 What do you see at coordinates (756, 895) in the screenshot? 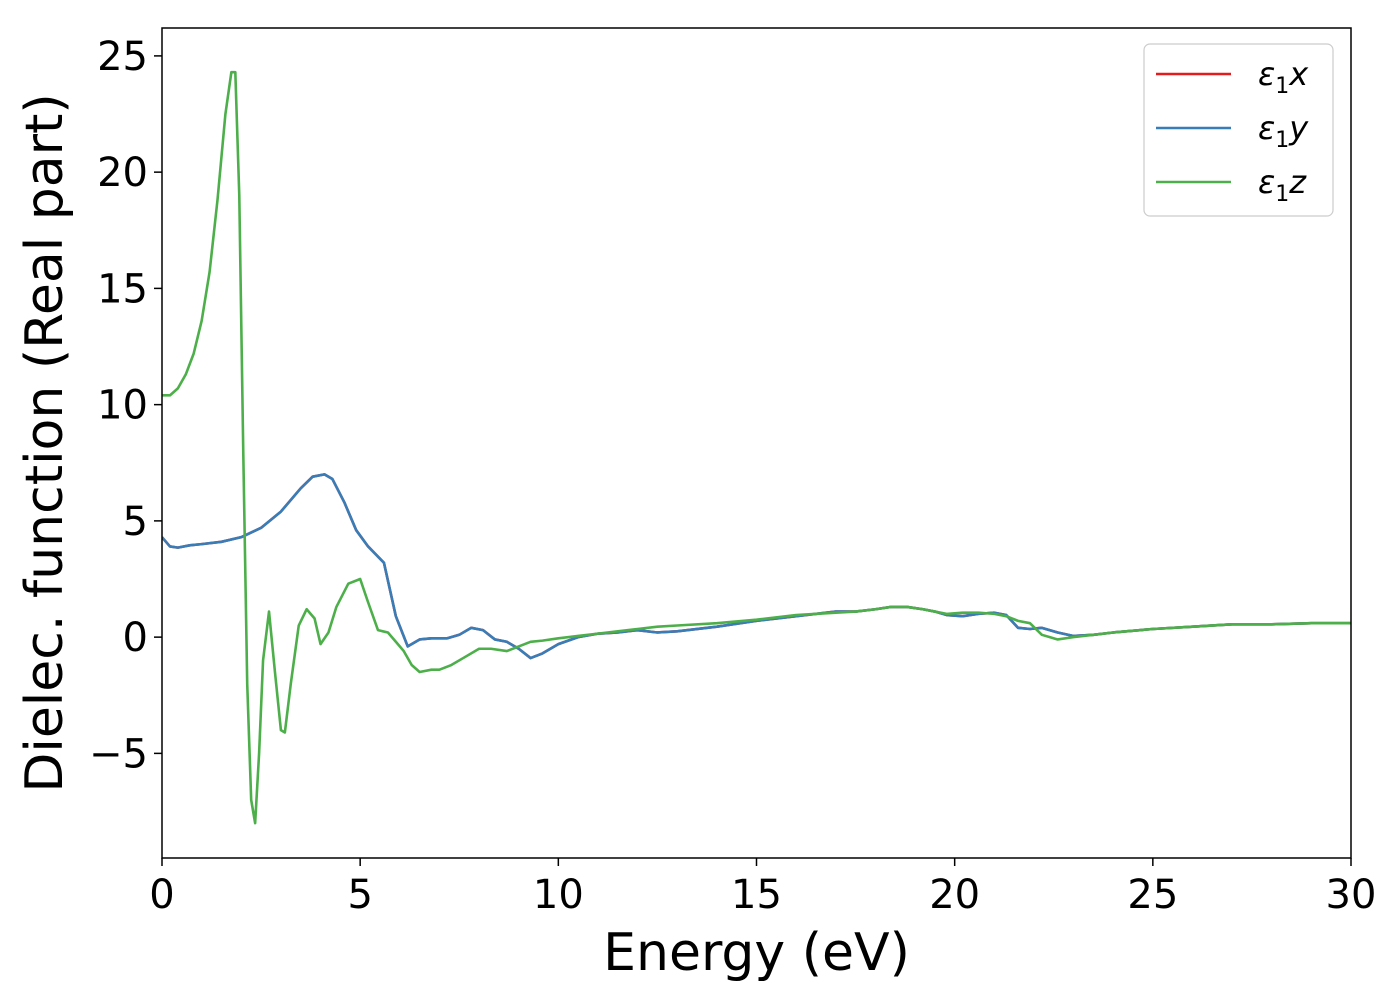
I see `x-tick-label: 15` at bounding box center [756, 895].